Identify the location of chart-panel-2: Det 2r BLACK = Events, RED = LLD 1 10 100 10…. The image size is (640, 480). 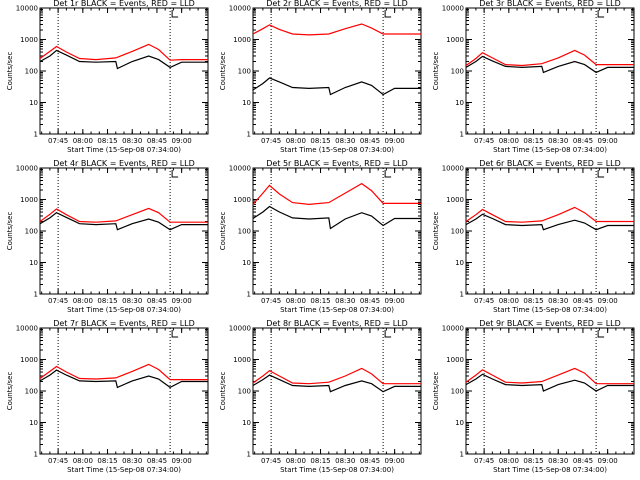
(320, 77).